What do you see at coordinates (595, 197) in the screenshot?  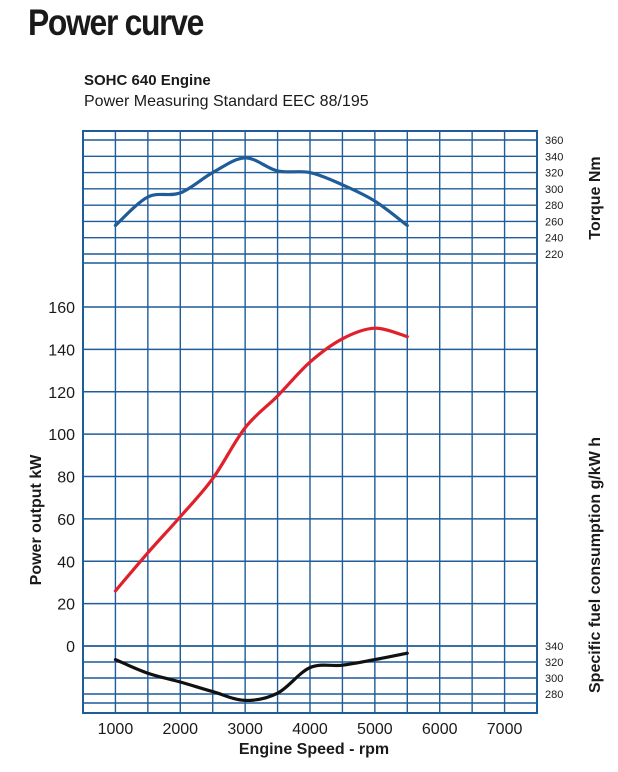 I see `y-axis-label-torque: Torque Nm` at bounding box center [595, 197].